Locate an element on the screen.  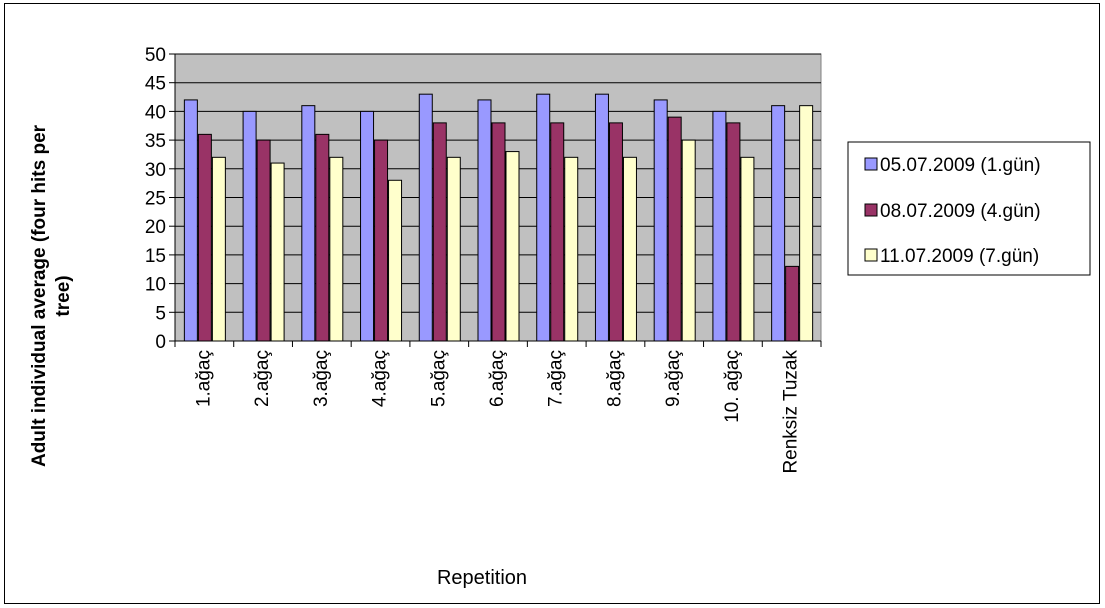
y-tick-labels: 0 5 10 15 20 25 30 35 40 45 50 is located at coordinates (155, 199).